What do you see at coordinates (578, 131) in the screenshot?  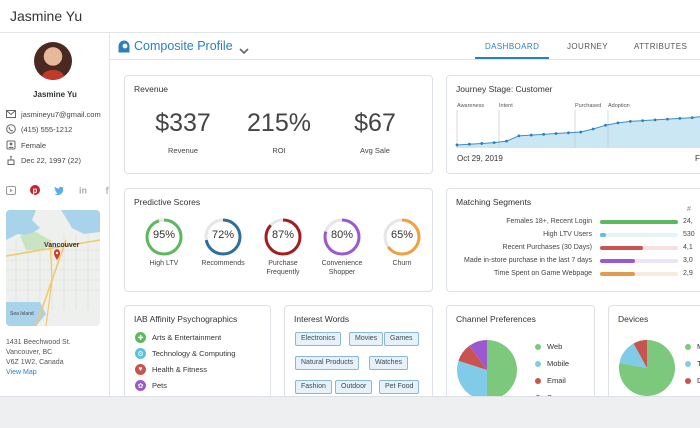 I see `journey-line` at bounding box center [578, 131].